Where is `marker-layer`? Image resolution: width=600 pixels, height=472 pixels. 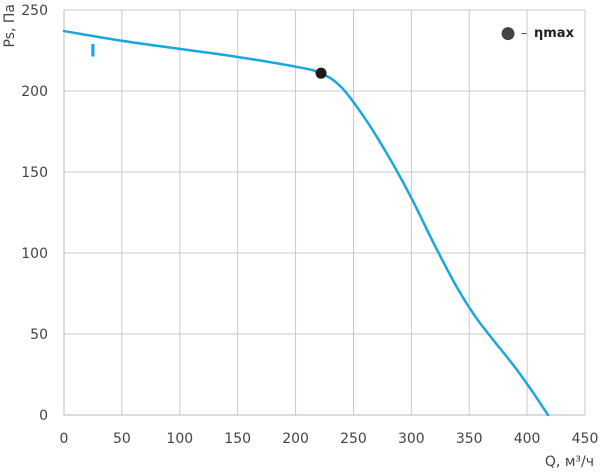
marker-layer is located at coordinates (321, 73).